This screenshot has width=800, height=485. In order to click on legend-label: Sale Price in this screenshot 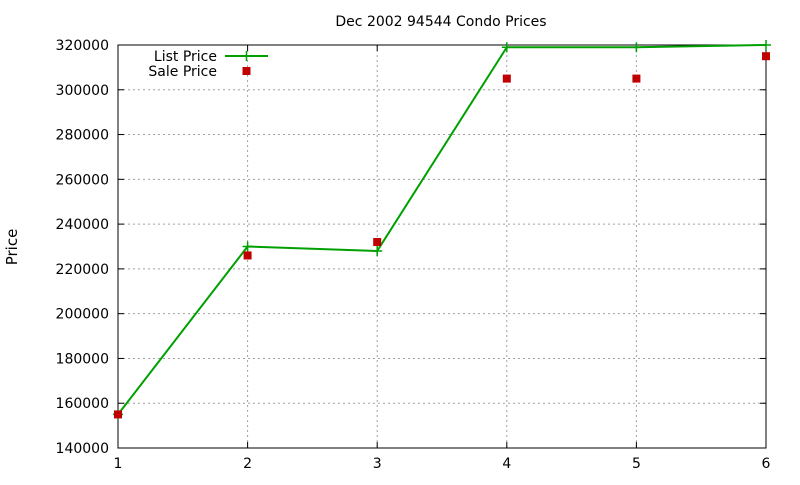, I will do `click(182, 72)`.